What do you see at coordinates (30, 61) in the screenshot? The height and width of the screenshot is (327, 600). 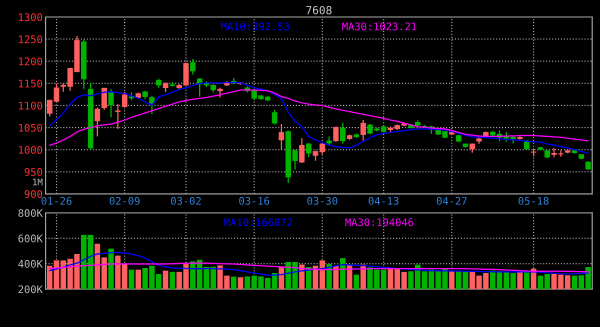 I see `y-tick-label: 1200` at bounding box center [30, 61].